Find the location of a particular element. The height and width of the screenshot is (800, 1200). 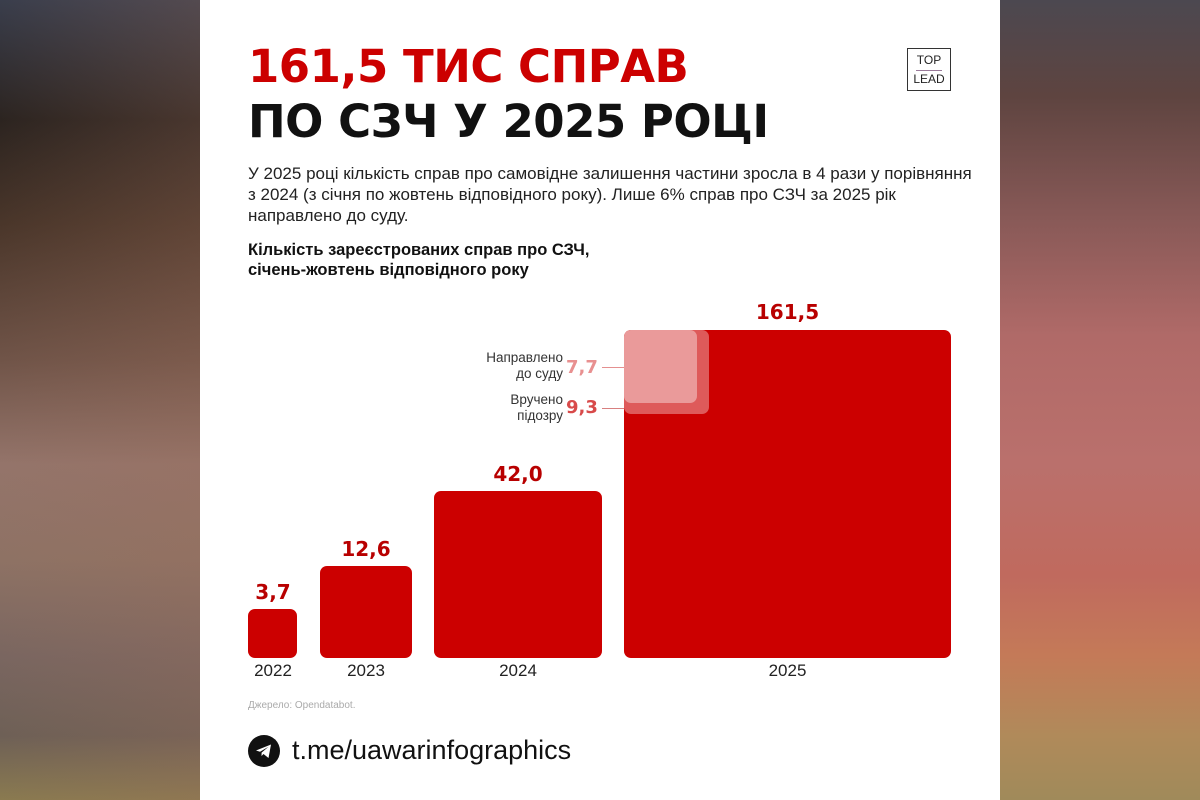

bar-label-2023: 2023 is located at coordinates (366, 670).